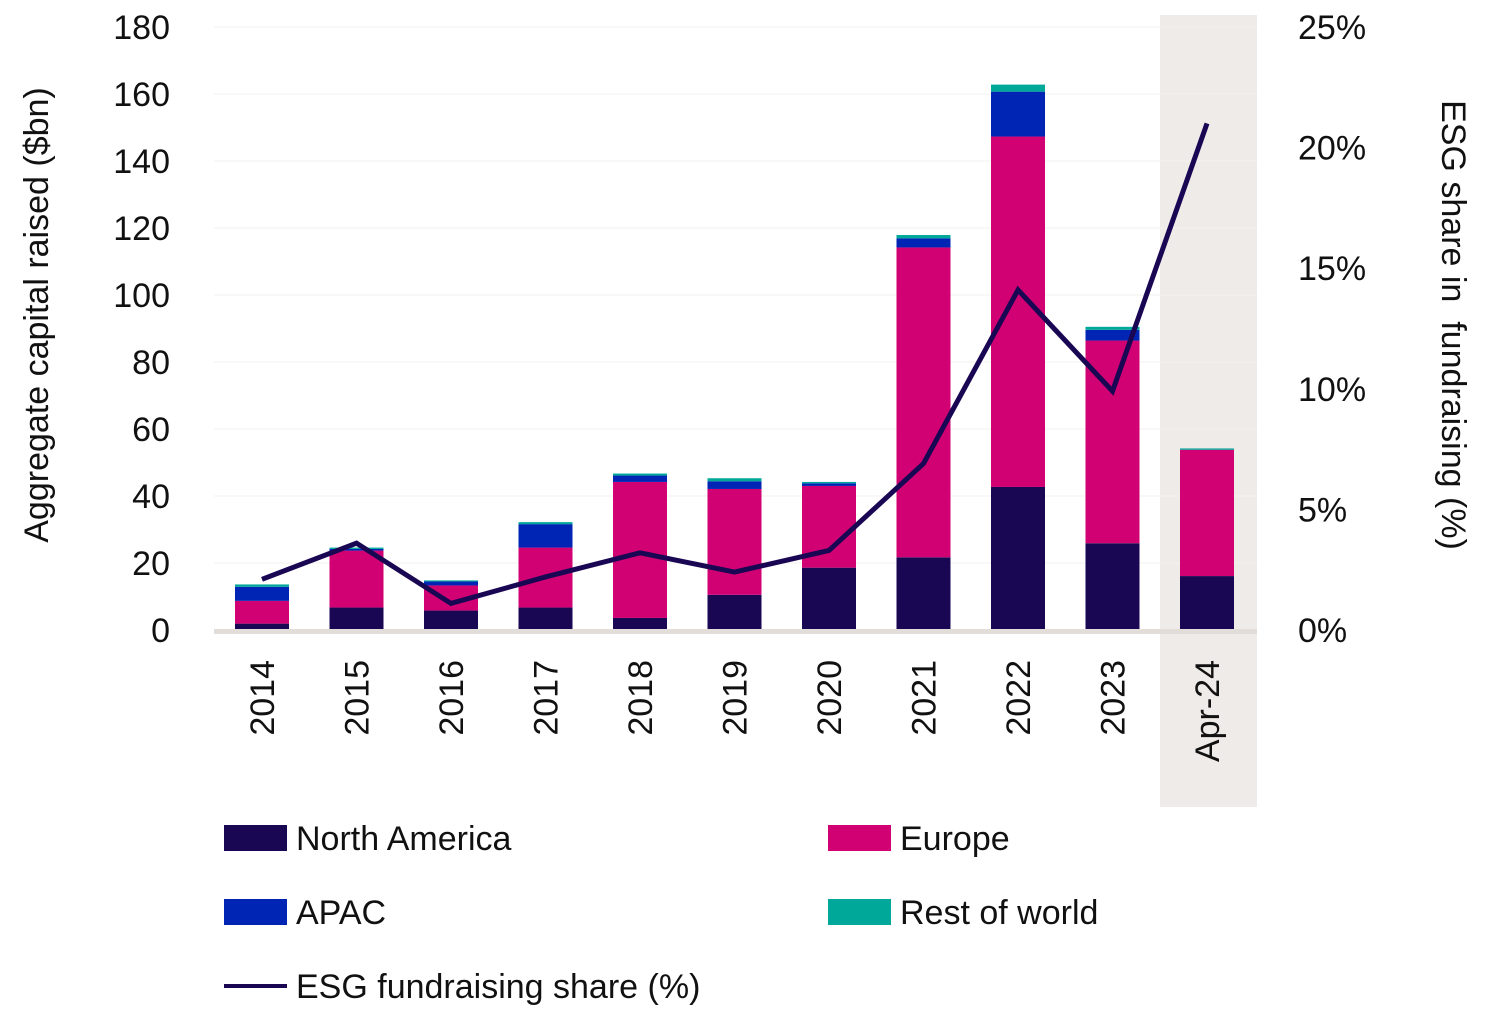 The image size is (1490, 1021). I want to click on y-axis-label: Aggregate capital raised ($bn), so click(37, 315).